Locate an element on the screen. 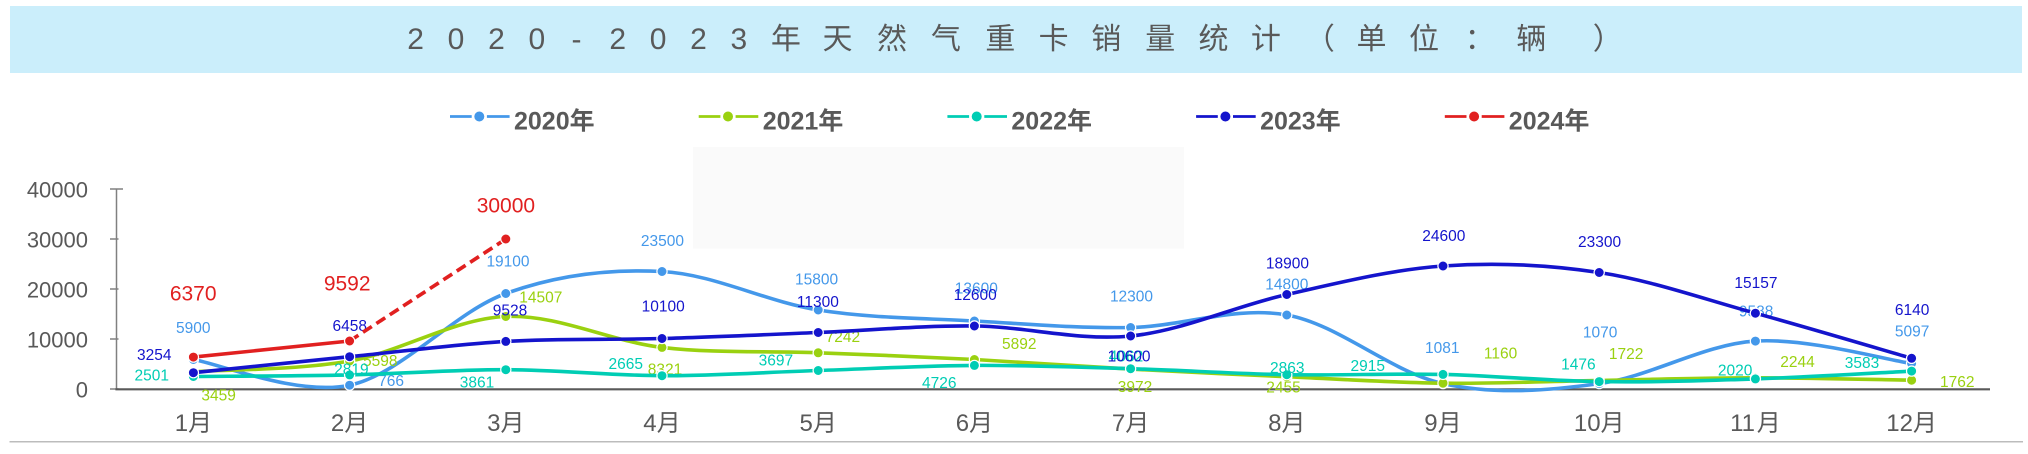 The image size is (2028, 454). svg-text: 15157 is located at coordinates (1755, 283).